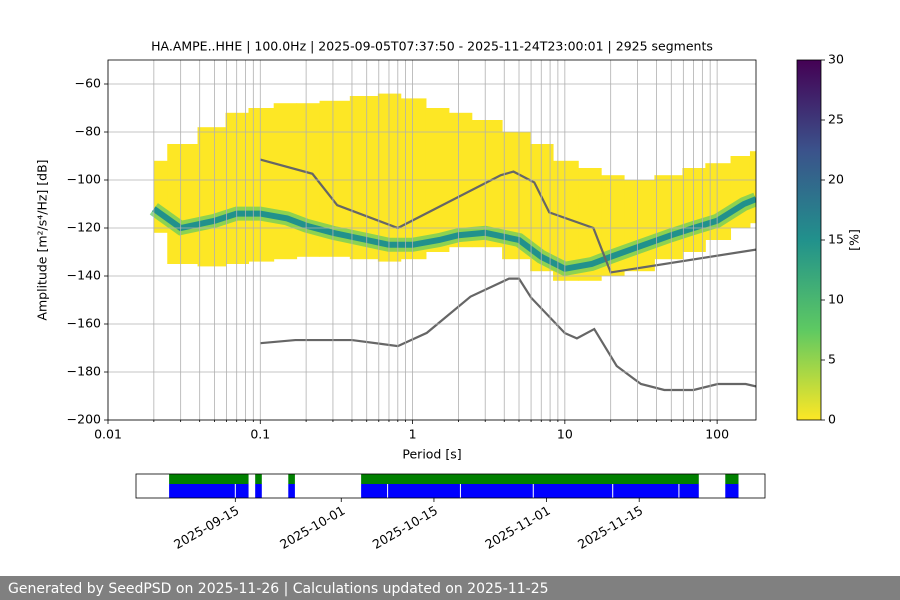 The height and width of the screenshot is (600, 900). I want to click on colorbar-tick-label: 10, so click(836, 299).